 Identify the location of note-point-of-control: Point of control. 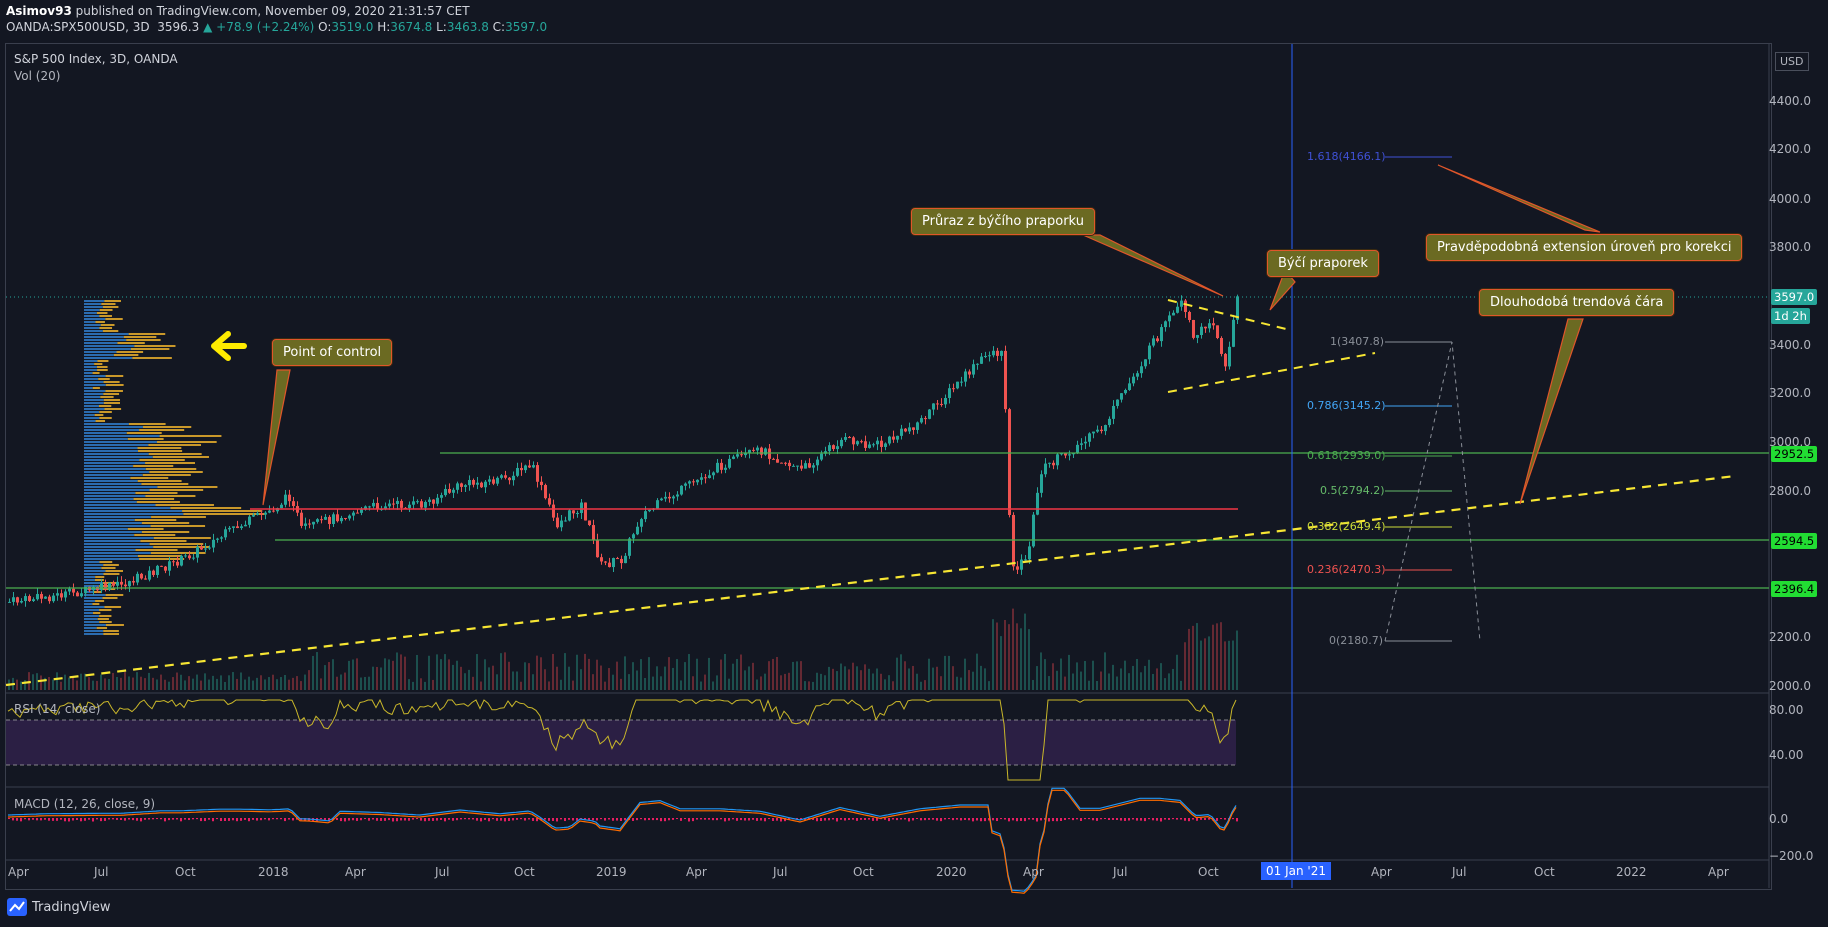
(332, 352).